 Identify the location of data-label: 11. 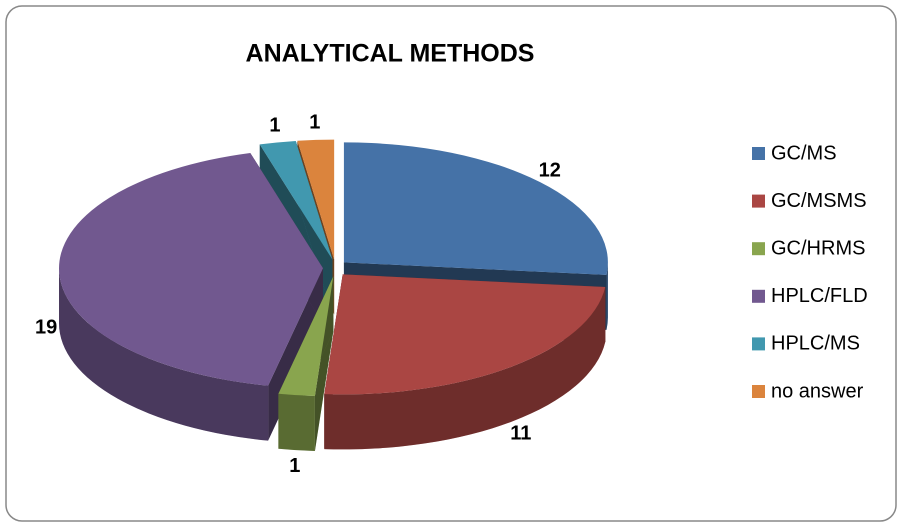
(520, 433).